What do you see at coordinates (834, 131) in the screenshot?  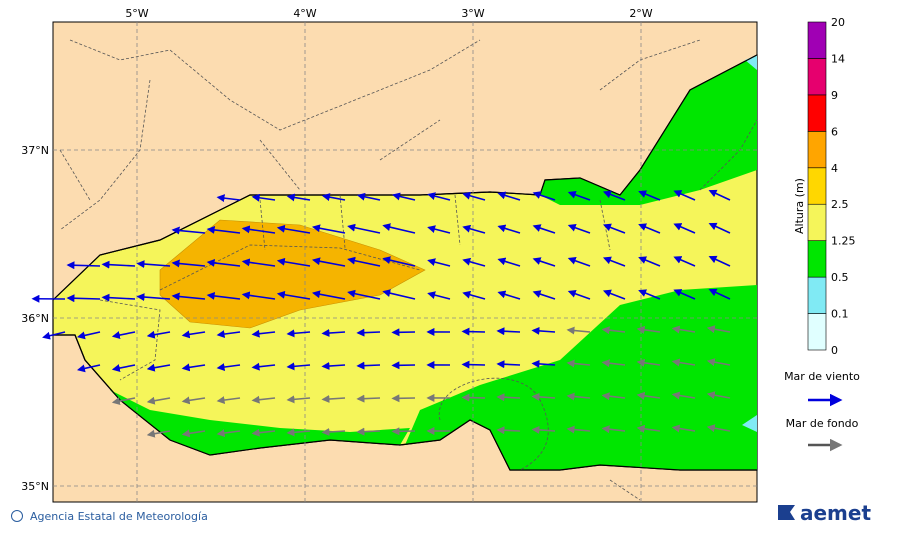 I see `colorbar-tick: 6` at bounding box center [834, 131].